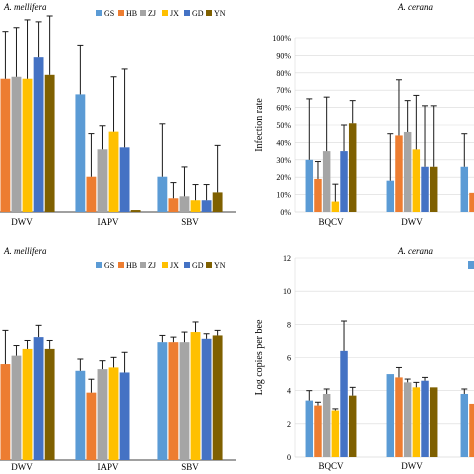 The width and height of the screenshot is (474, 474). What do you see at coordinates (287, 258) in the screenshot?
I see `y-tick-label: 12` at bounding box center [287, 258].